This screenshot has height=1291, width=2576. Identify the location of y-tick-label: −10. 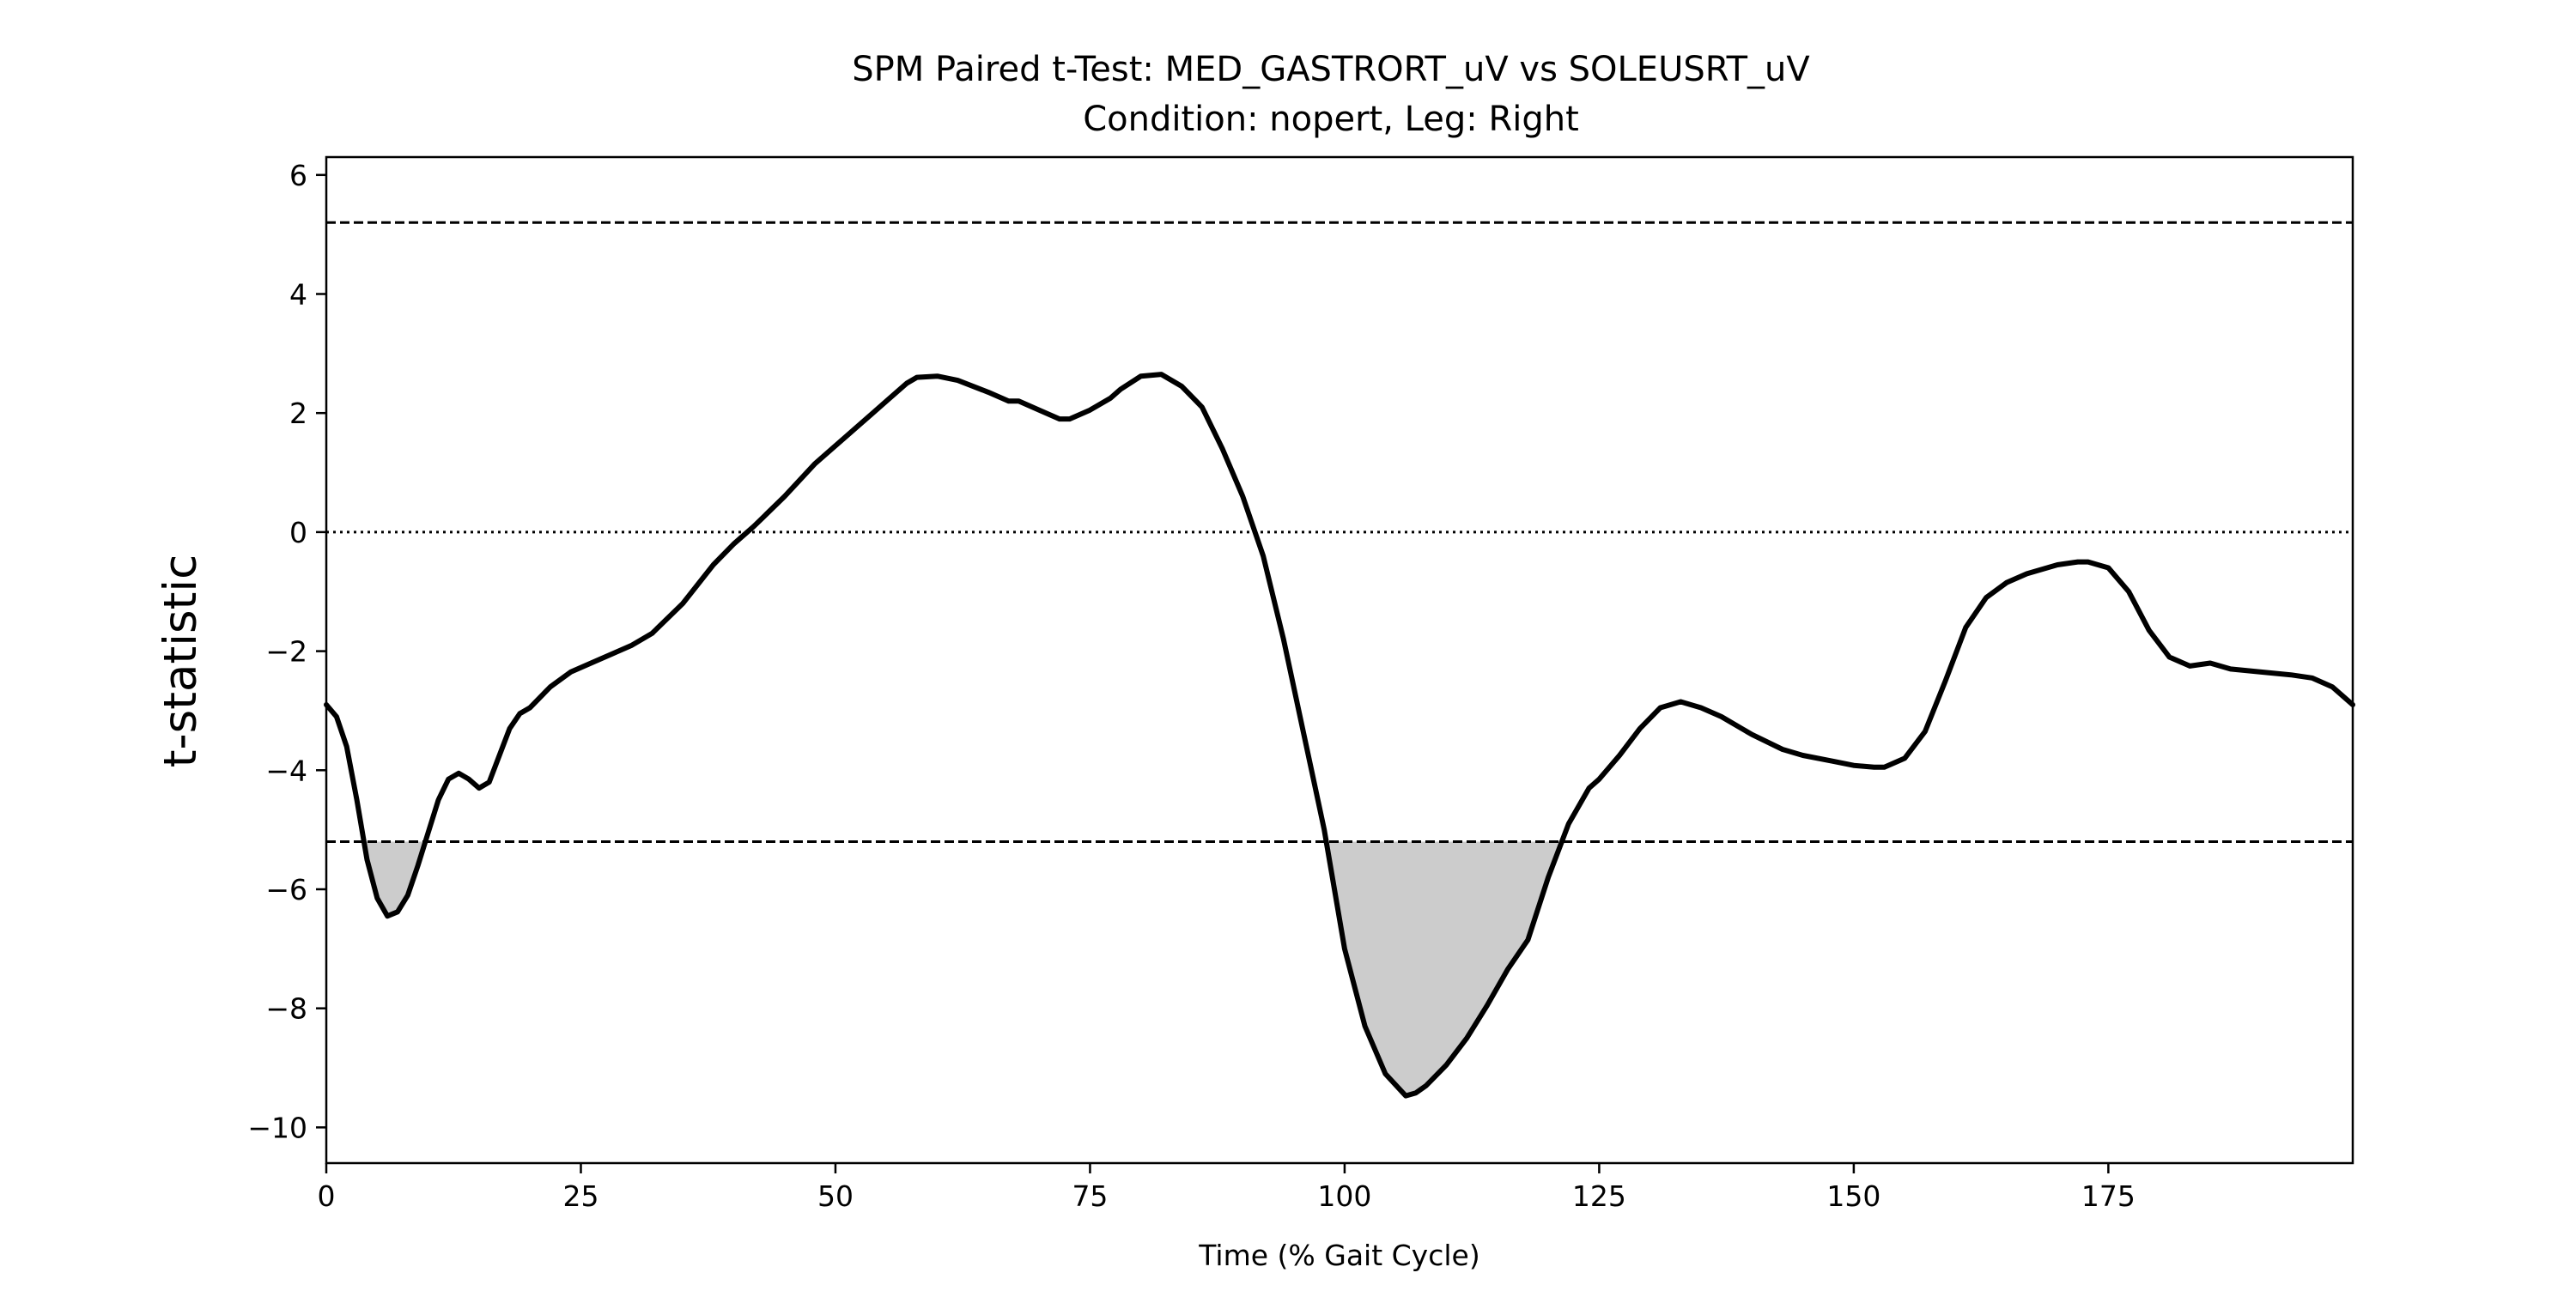
(277, 1127).